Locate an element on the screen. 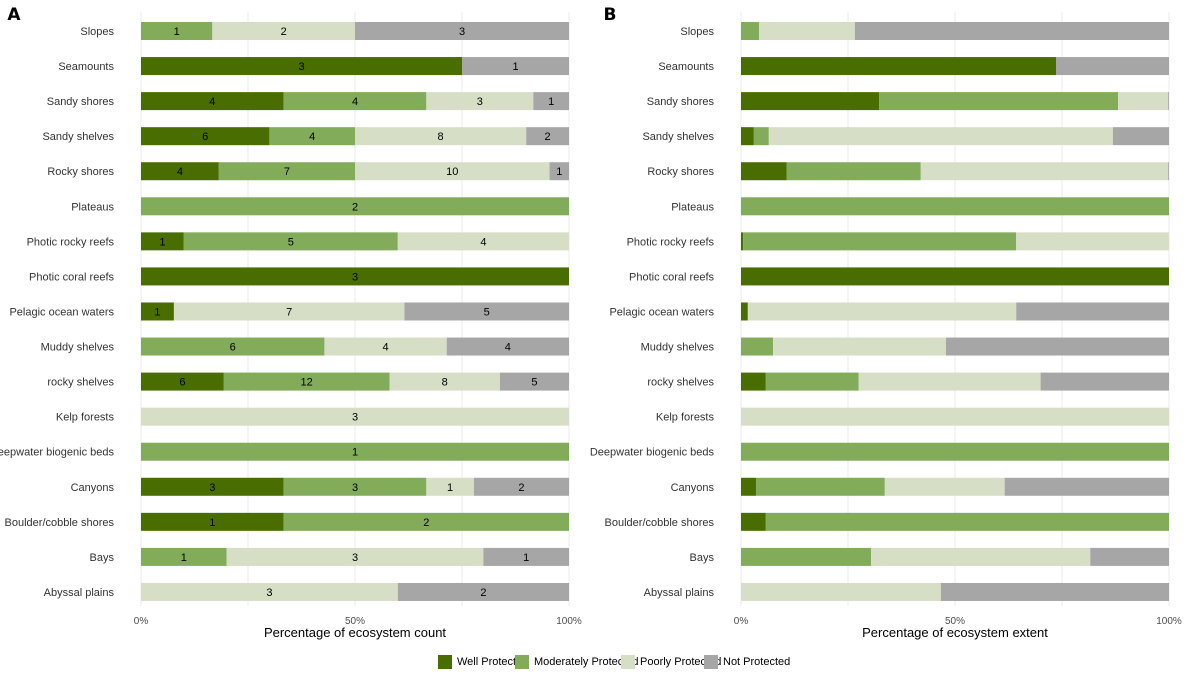 This screenshot has height=675, width=1200. category-label-b-photic-coral-reefs: Photic coral reefs is located at coordinates (671, 277).